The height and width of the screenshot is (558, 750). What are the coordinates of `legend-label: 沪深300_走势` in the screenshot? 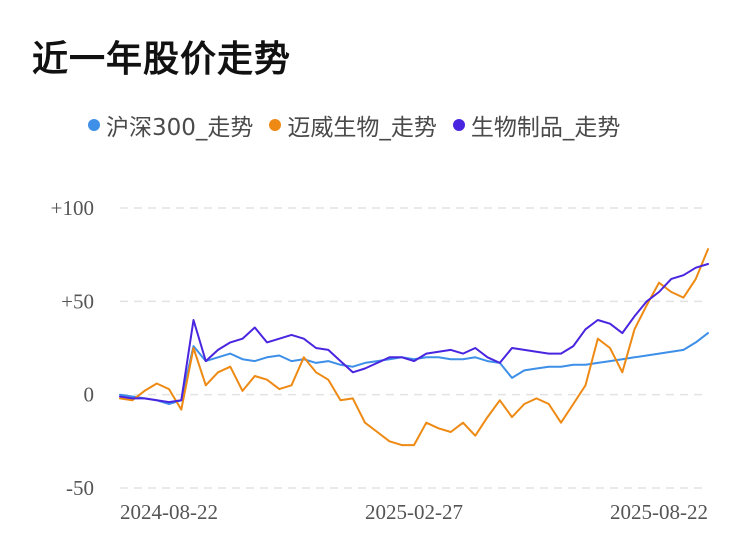 It's located at (180, 128).